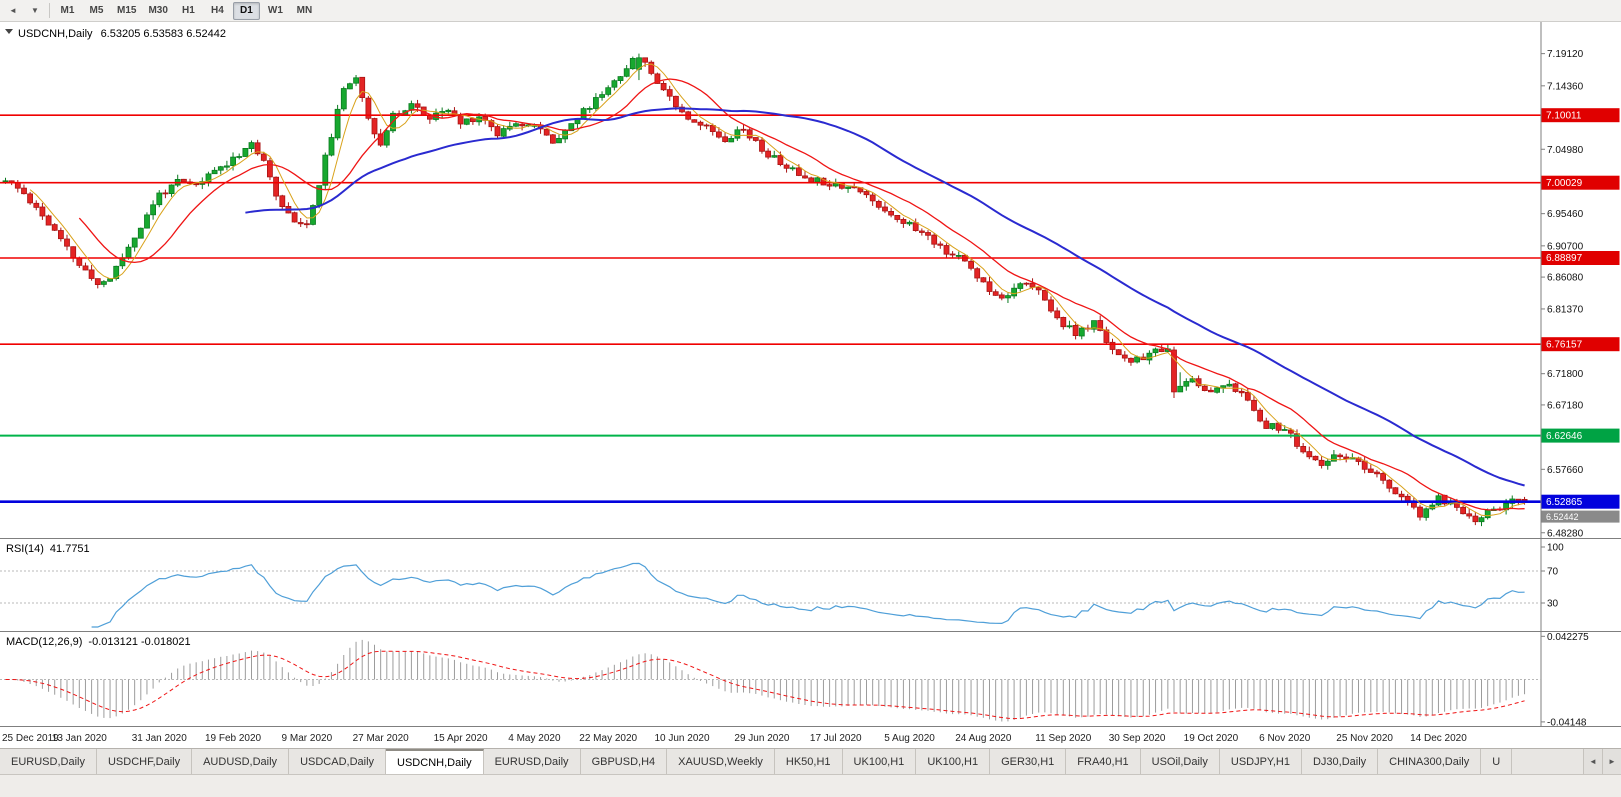 This screenshot has height=797, width=1621. Describe the element at coordinates (1564, 115) in the screenshot. I see `price-badge-label: 7.10011` at that location.